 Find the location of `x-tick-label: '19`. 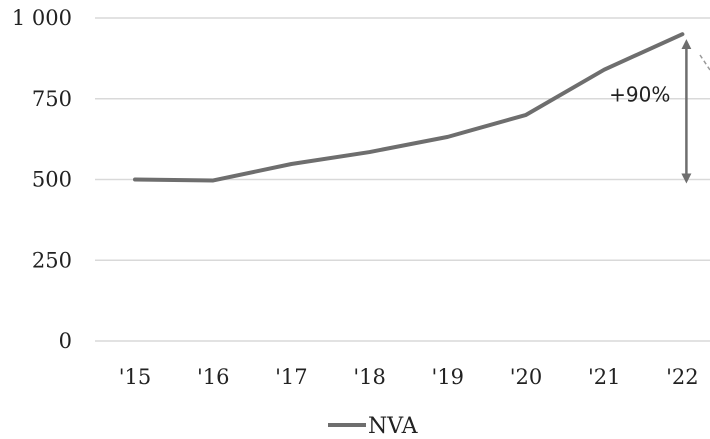

x-tick-label: '19 is located at coordinates (448, 377).